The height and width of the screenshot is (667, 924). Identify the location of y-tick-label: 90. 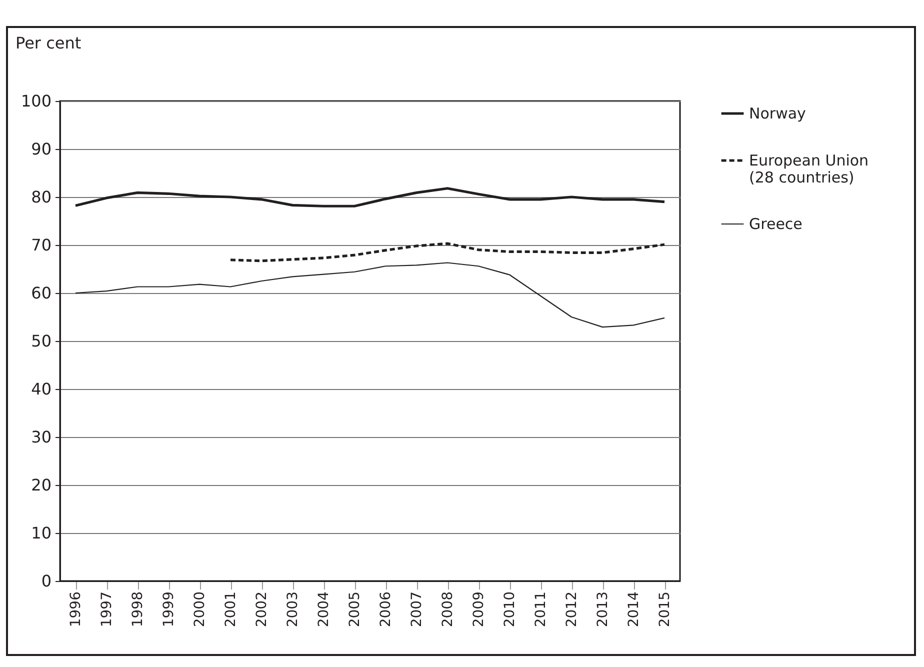
(41, 149).